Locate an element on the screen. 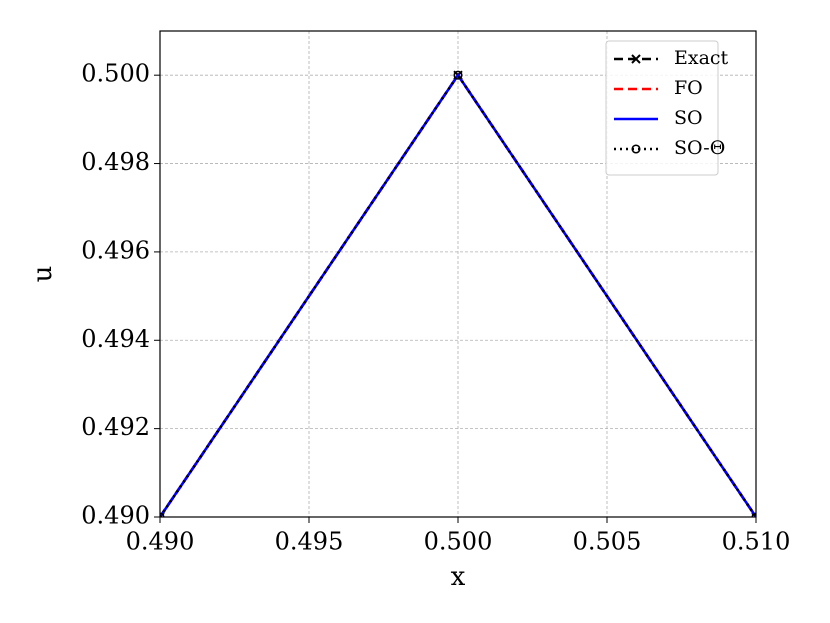  legend: Exact FO SO SO-Θ is located at coordinates (667, 108).